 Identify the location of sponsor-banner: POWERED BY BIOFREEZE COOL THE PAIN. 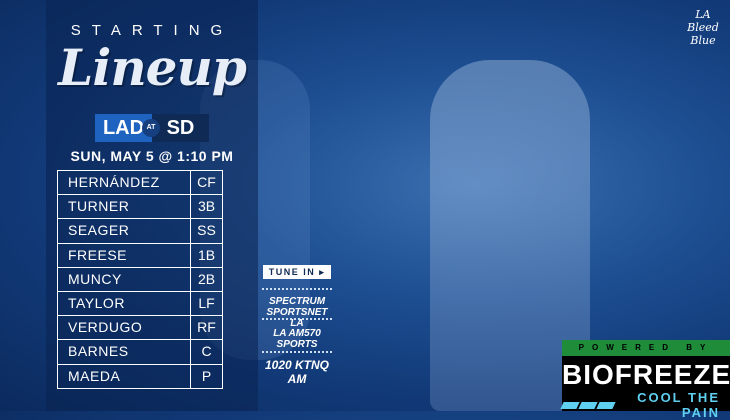
(645, 380).